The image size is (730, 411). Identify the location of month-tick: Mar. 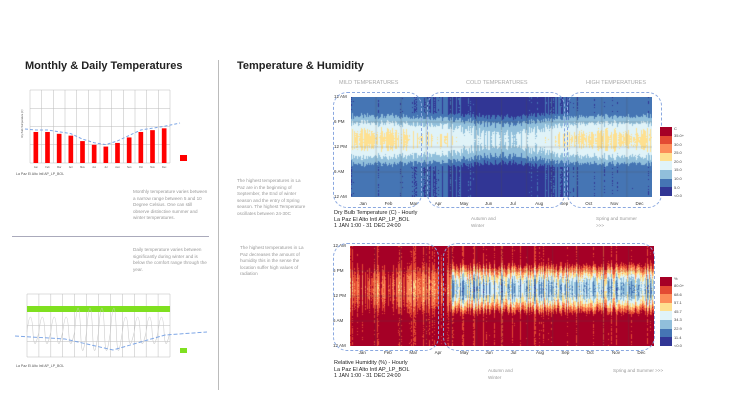
(413, 352).